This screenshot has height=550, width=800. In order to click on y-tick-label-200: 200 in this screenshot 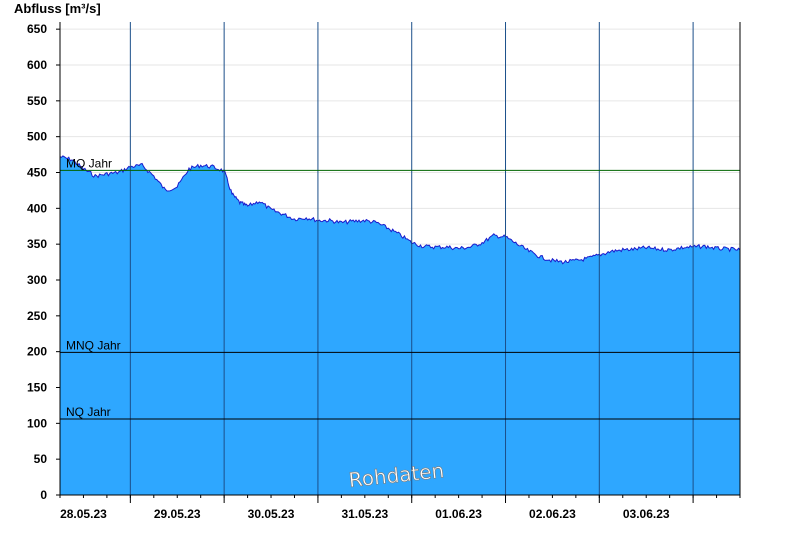, I will do `click(37, 352)`.